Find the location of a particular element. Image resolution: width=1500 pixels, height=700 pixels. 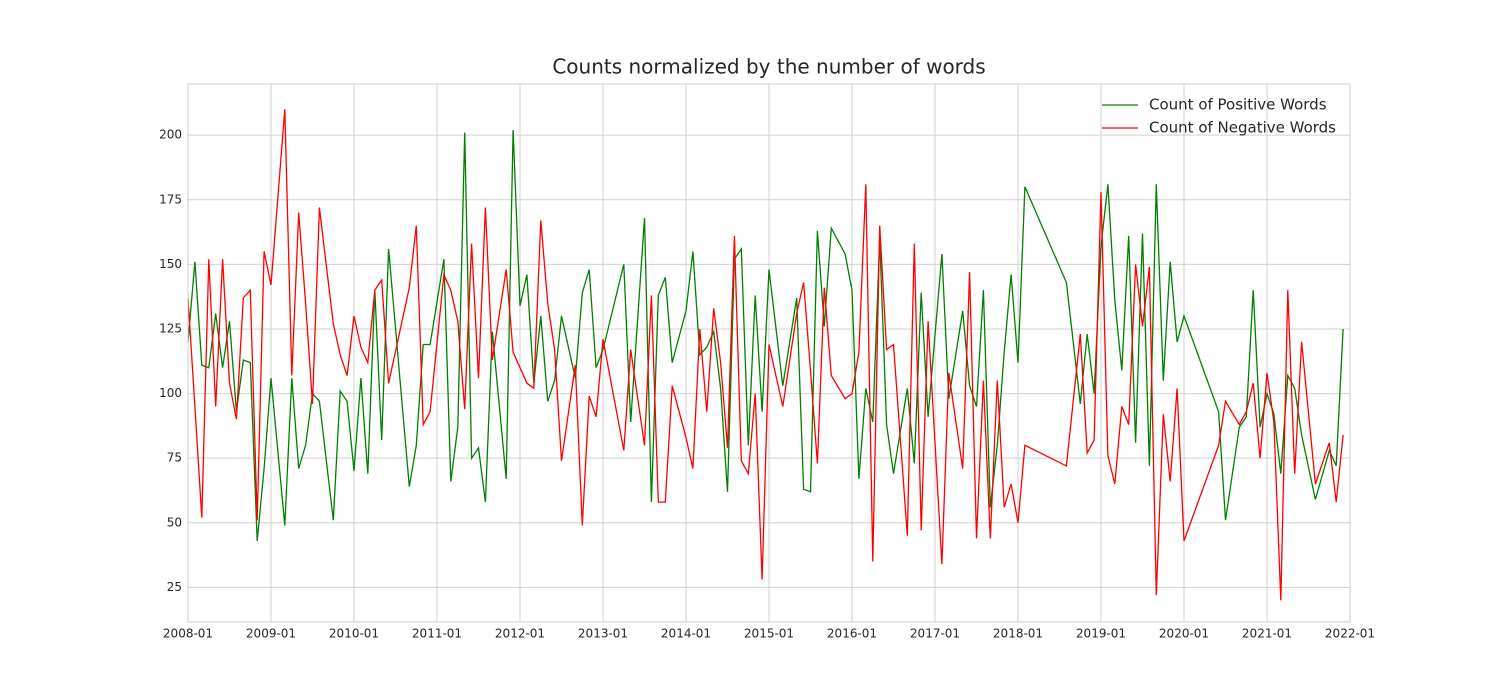

x-tick-label: 2008-01 is located at coordinates (188, 634).